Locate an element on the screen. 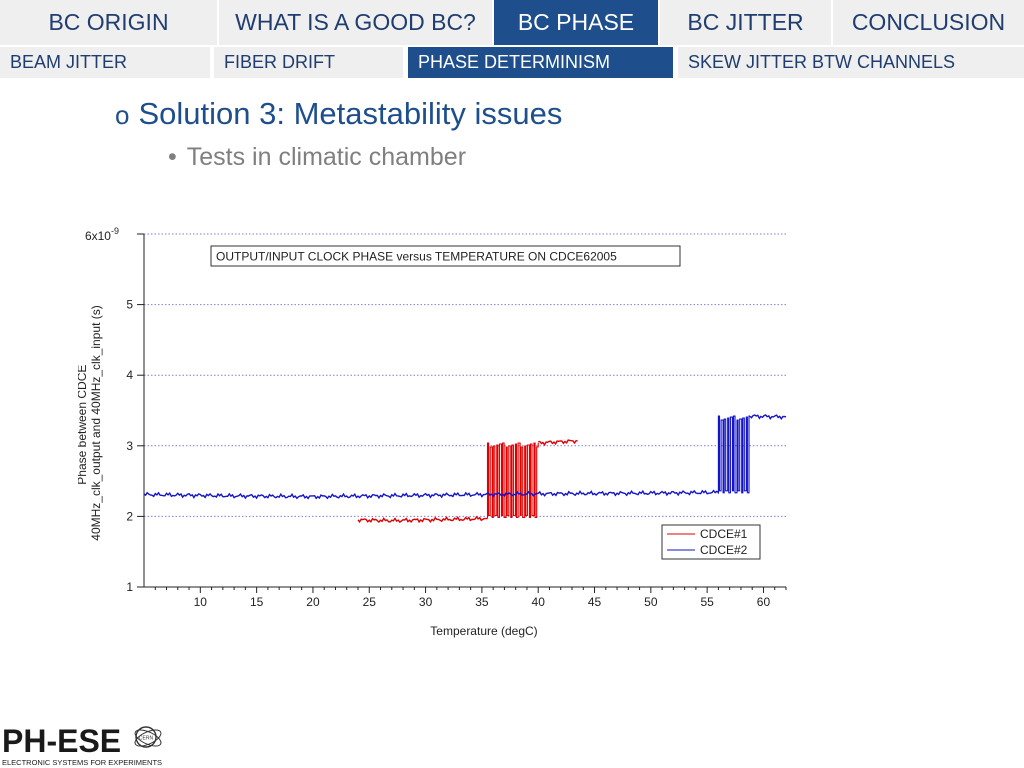 This screenshot has height=768, width=1024. x-tick-label-20: 20 is located at coordinates (313, 602).